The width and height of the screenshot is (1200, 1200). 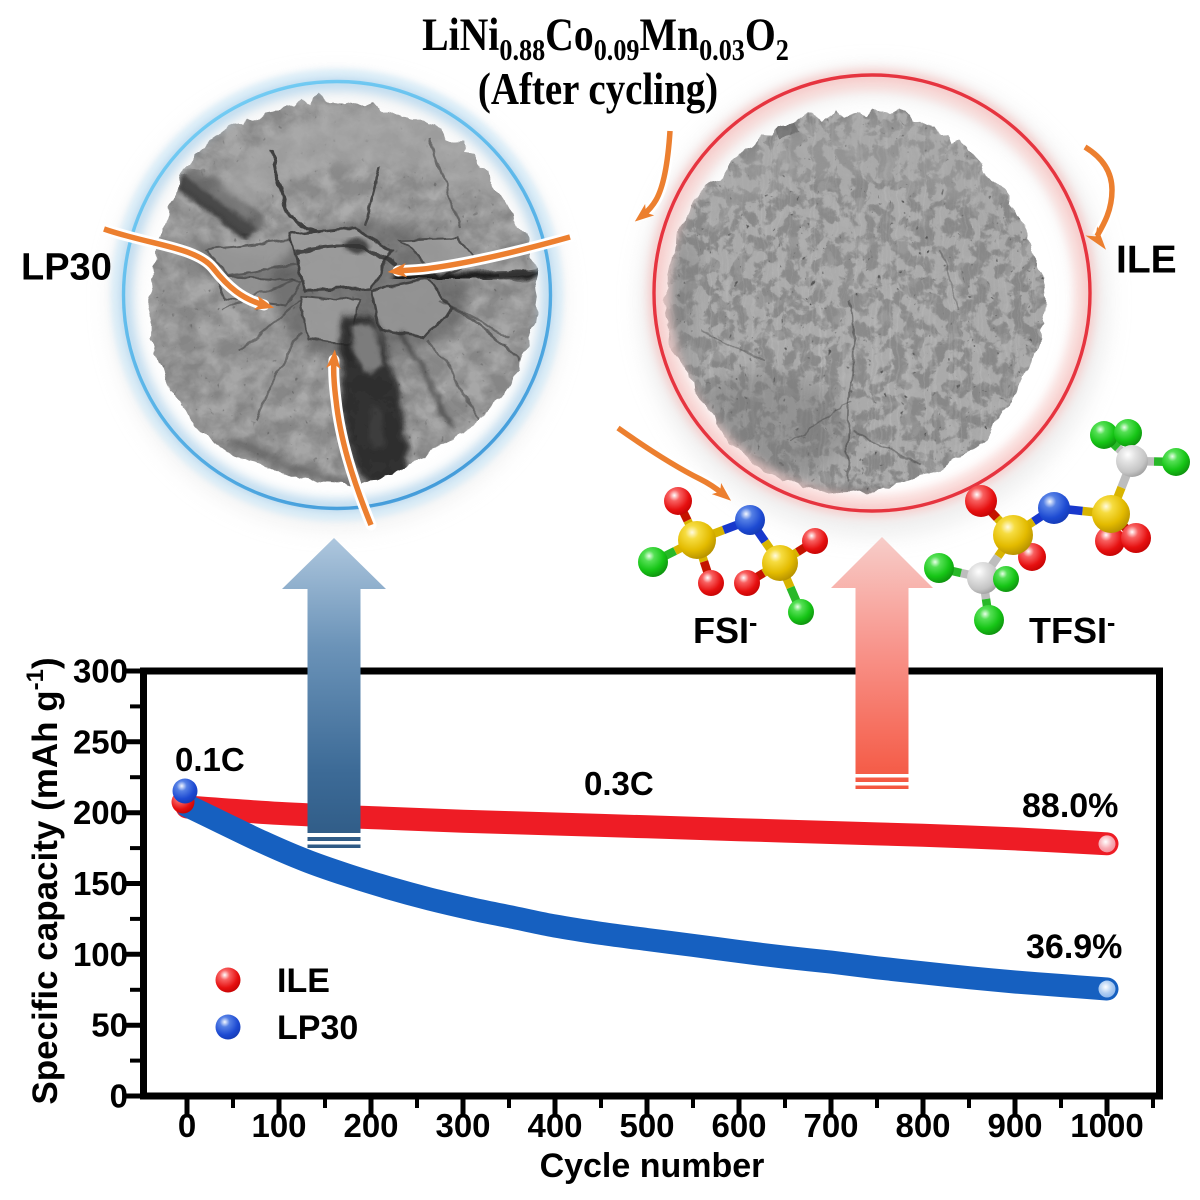 What do you see at coordinates (100, 954) in the screenshot?
I see `svg-text: 100` at bounding box center [100, 954].